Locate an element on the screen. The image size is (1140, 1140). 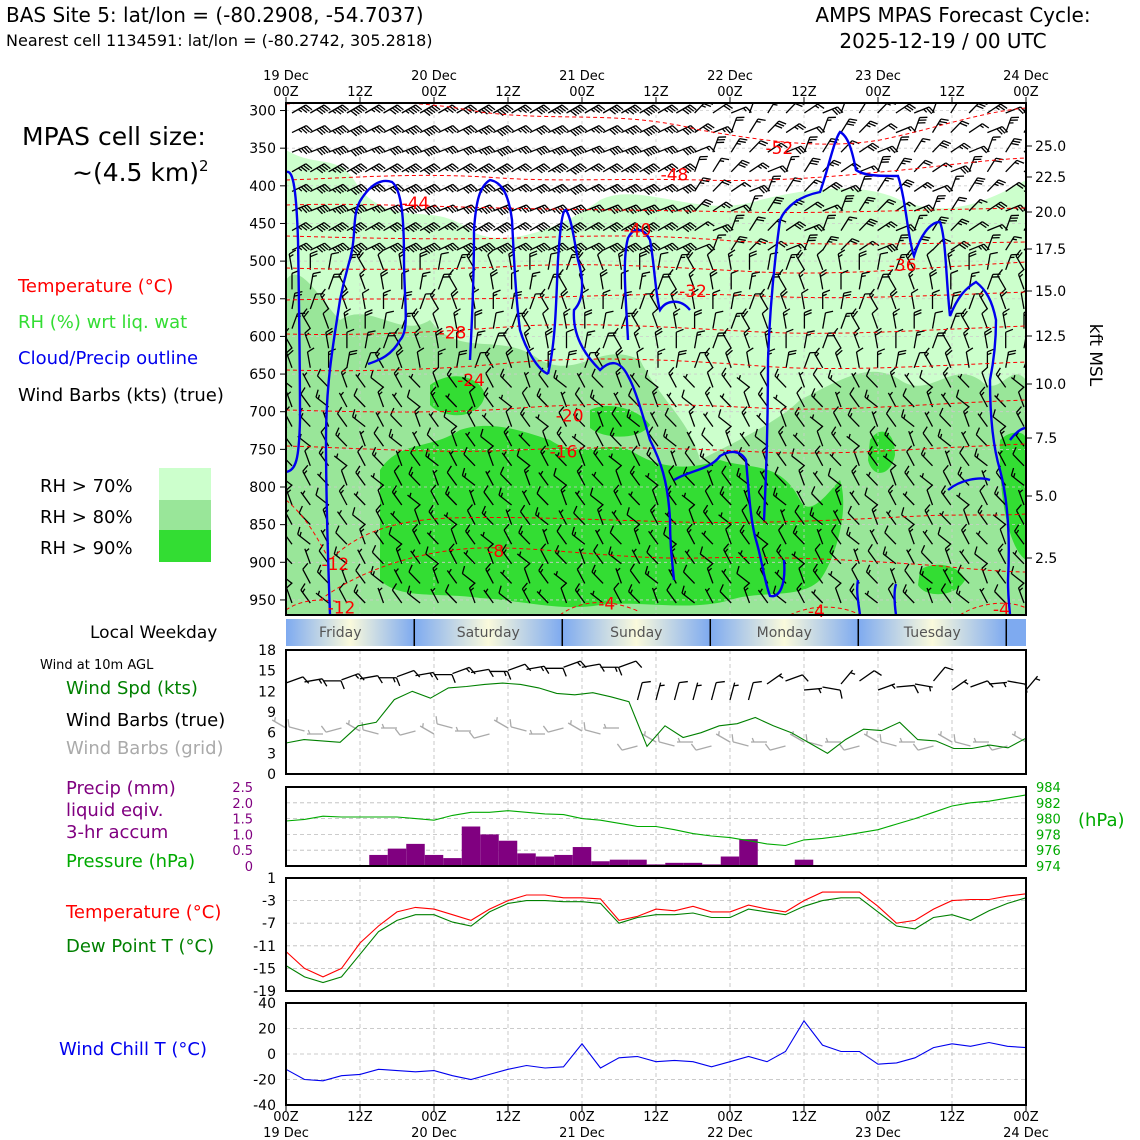
pressure-tick-label: 300 is located at coordinates (262, 112).